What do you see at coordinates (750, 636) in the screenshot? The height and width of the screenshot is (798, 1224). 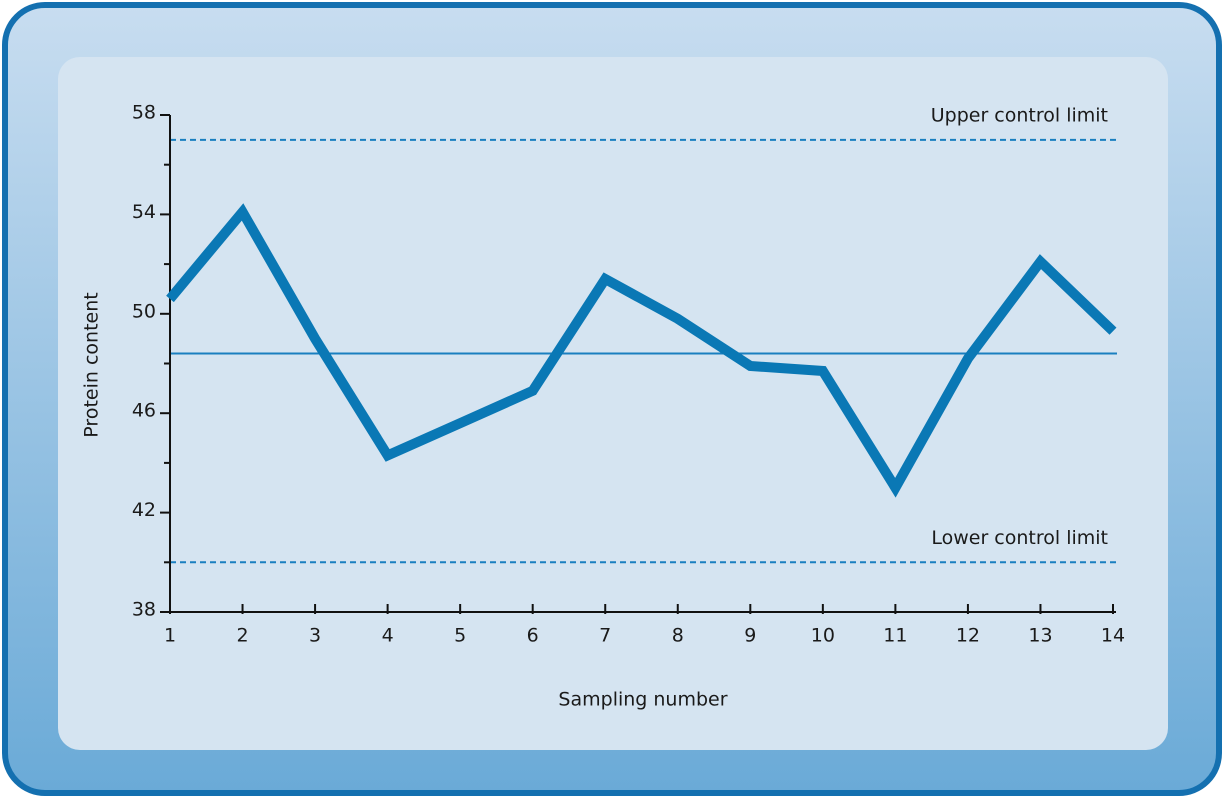 I see `x-tick-label: 9` at bounding box center [750, 636].